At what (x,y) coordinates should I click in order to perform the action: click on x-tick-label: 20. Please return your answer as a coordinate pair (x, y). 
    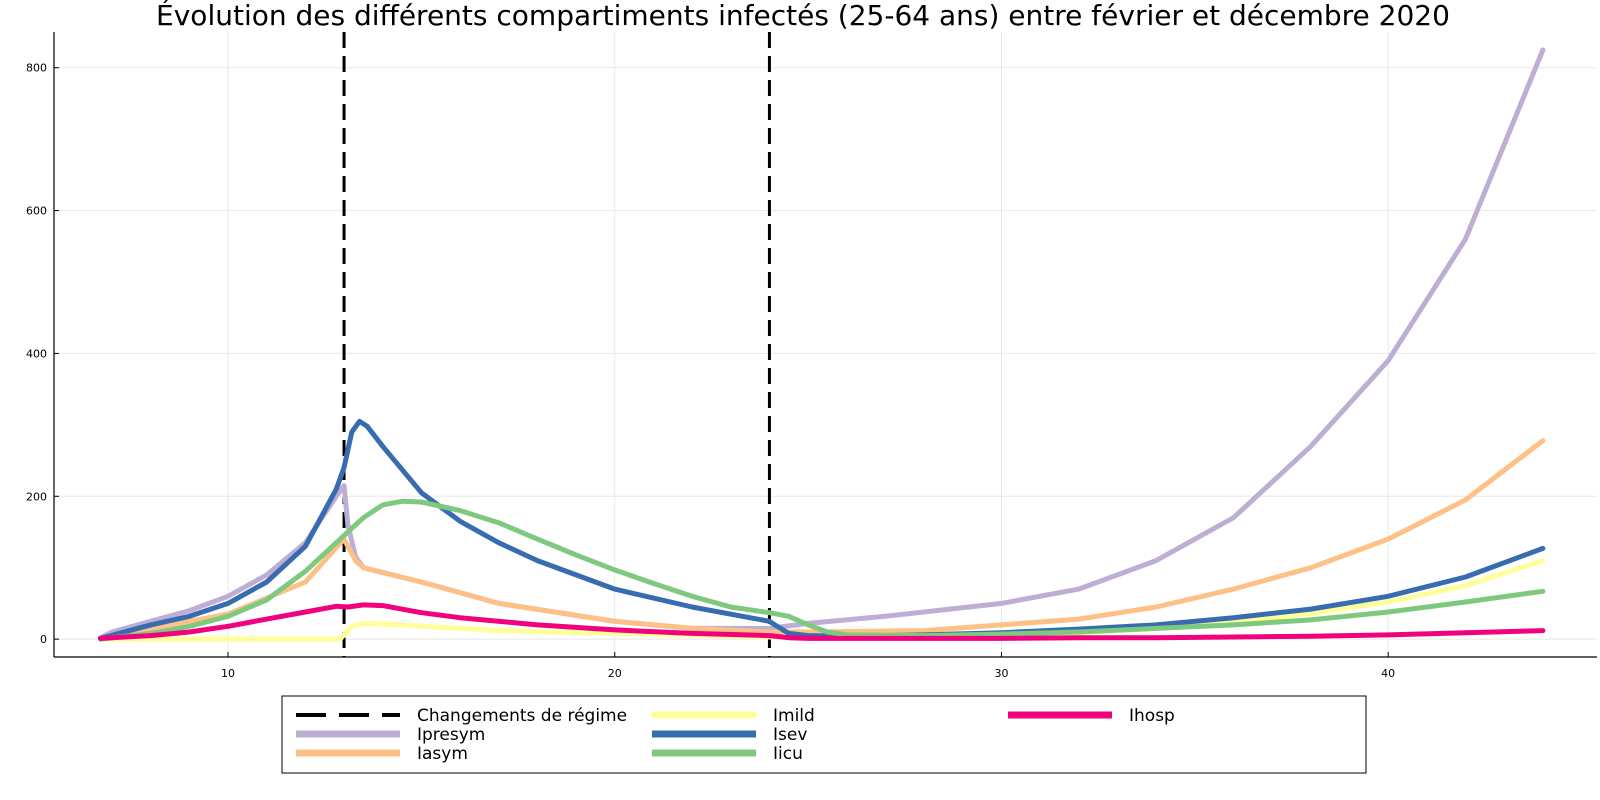
    Looking at the image, I should click on (615, 673).